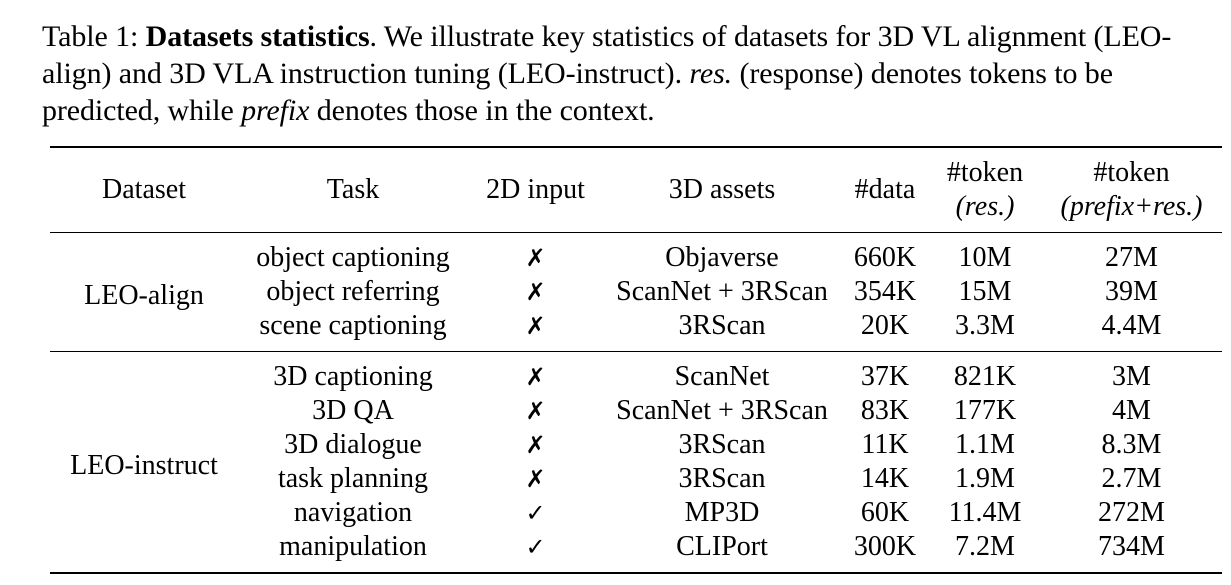 This screenshot has height=585, width=1231. Describe the element at coordinates (985, 546) in the screenshot. I see `token-res-cell: 7.2M` at that location.